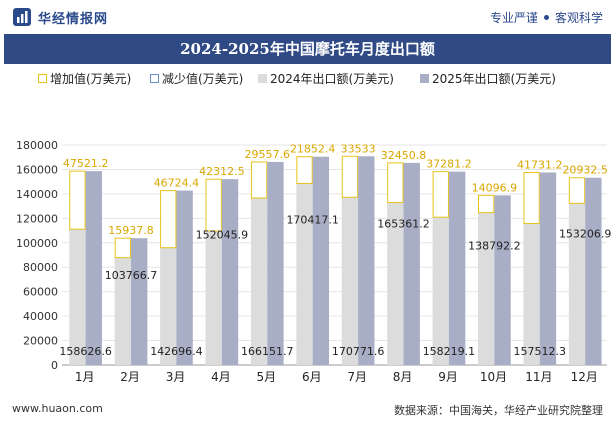 The height and width of the screenshot is (427, 615). I want to click on increase-value-label: 20932.5, so click(585, 170).